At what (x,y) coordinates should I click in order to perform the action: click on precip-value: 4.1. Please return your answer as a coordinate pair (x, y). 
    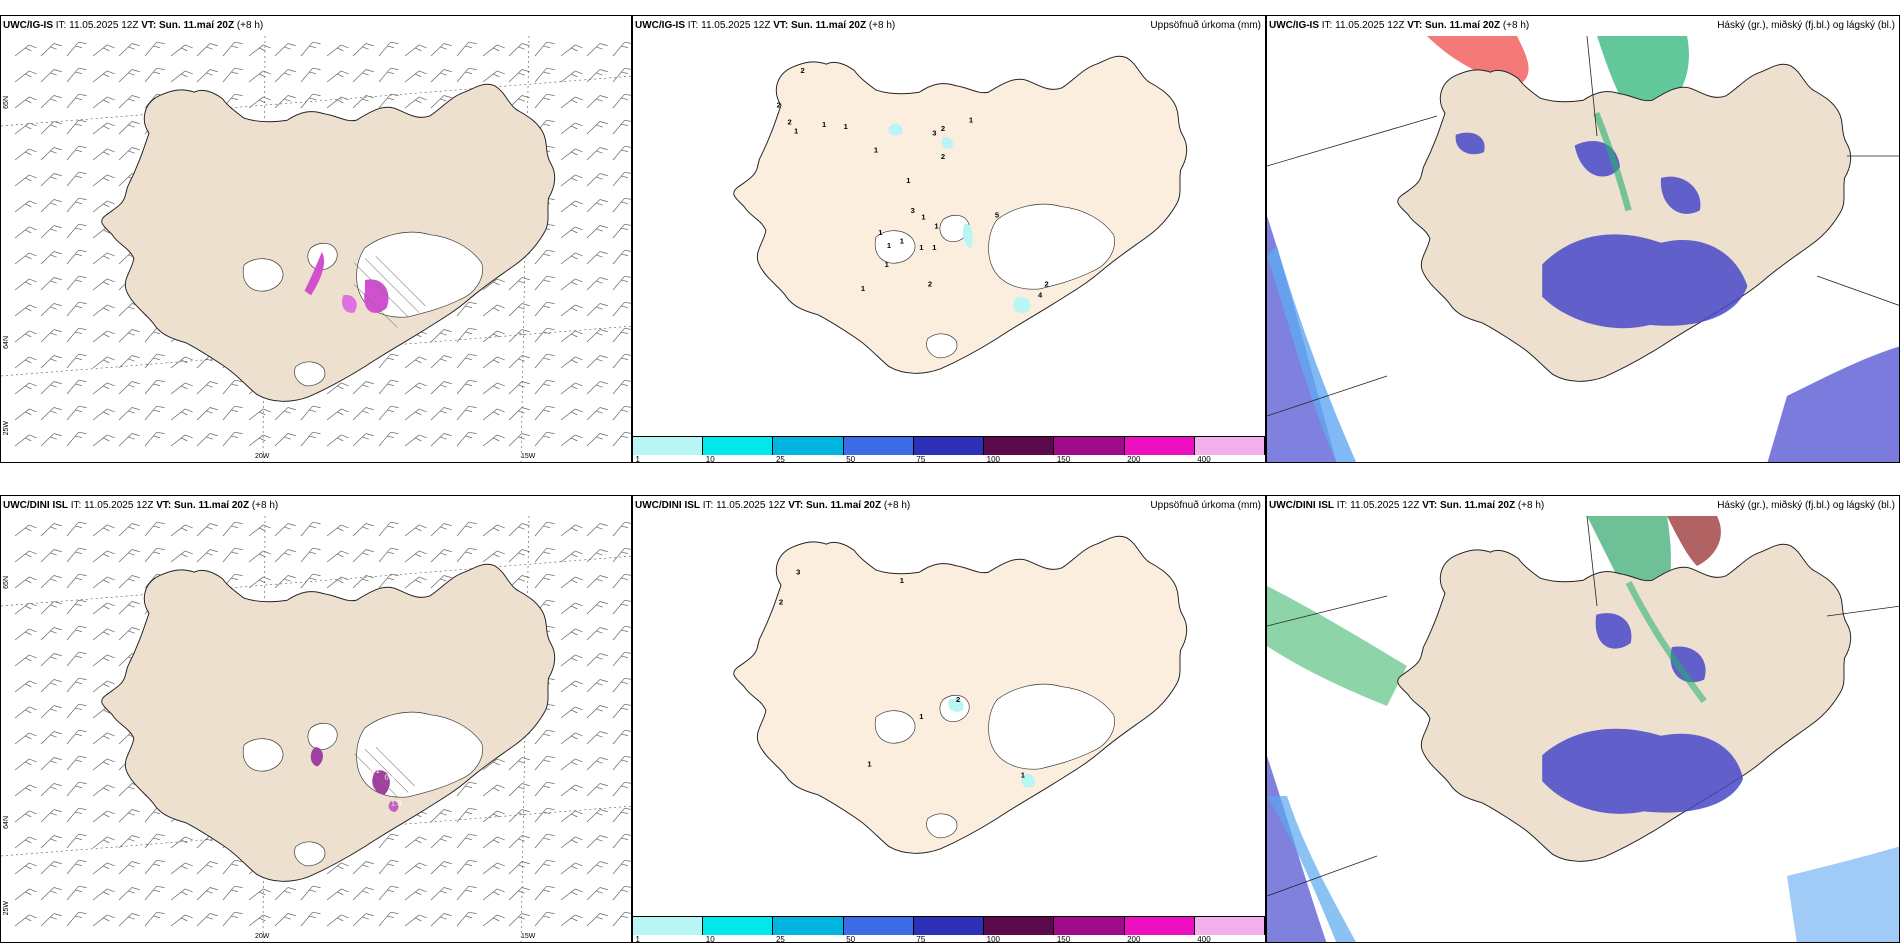
    Looking at the image, I should click on (374, 770).